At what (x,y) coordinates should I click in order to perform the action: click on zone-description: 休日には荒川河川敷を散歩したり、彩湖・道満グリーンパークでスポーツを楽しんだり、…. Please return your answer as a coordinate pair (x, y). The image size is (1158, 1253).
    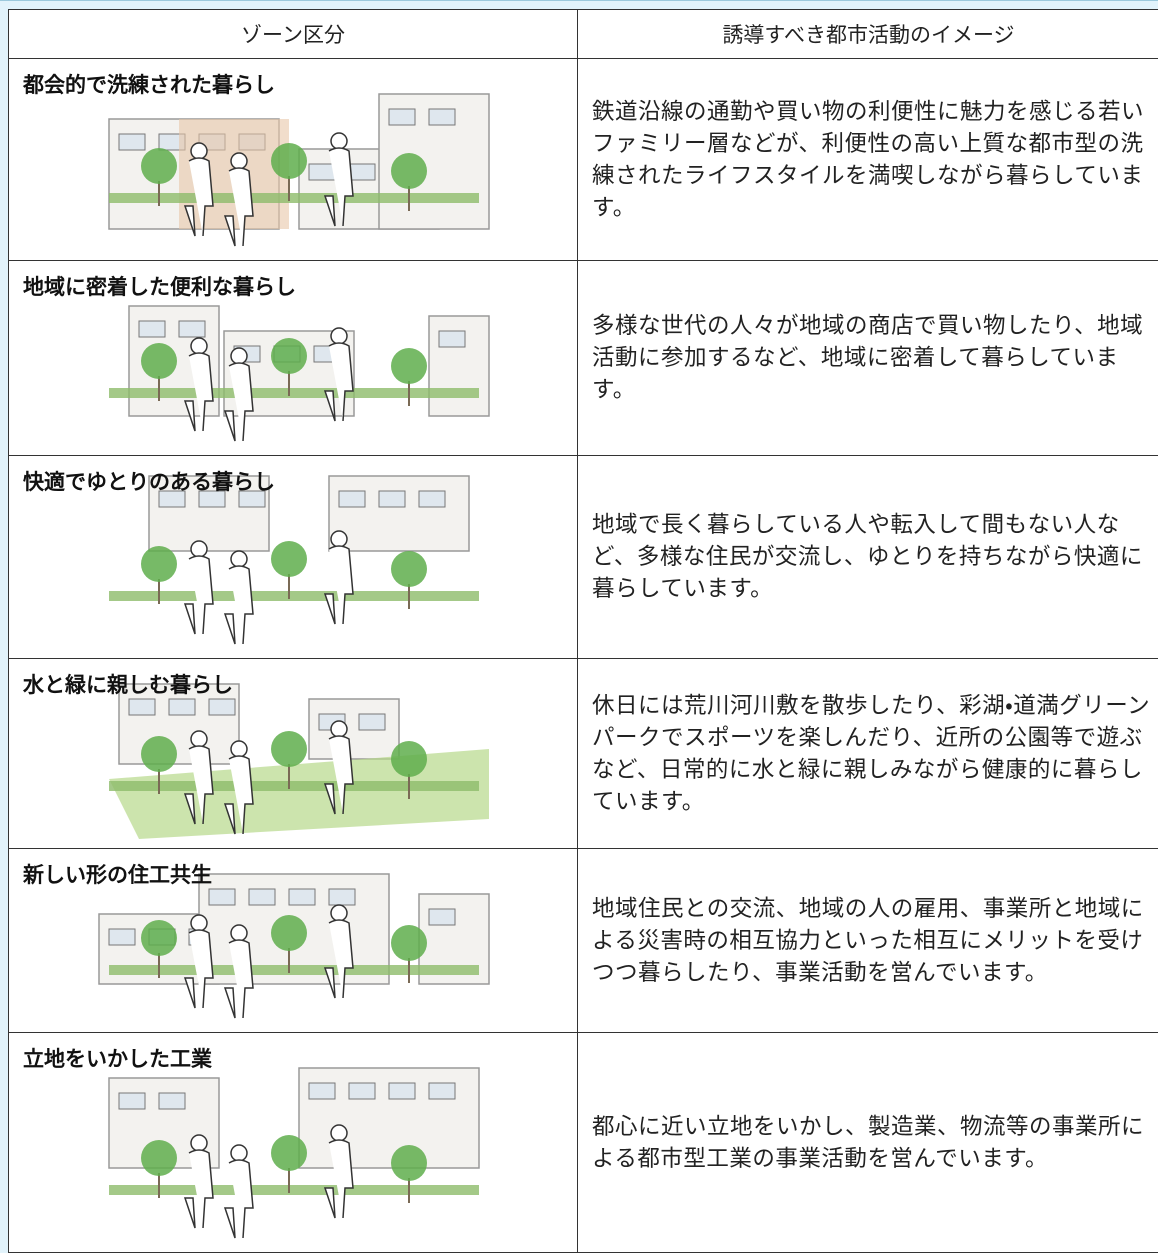
    Looking at the image, I should click on (868, 754).